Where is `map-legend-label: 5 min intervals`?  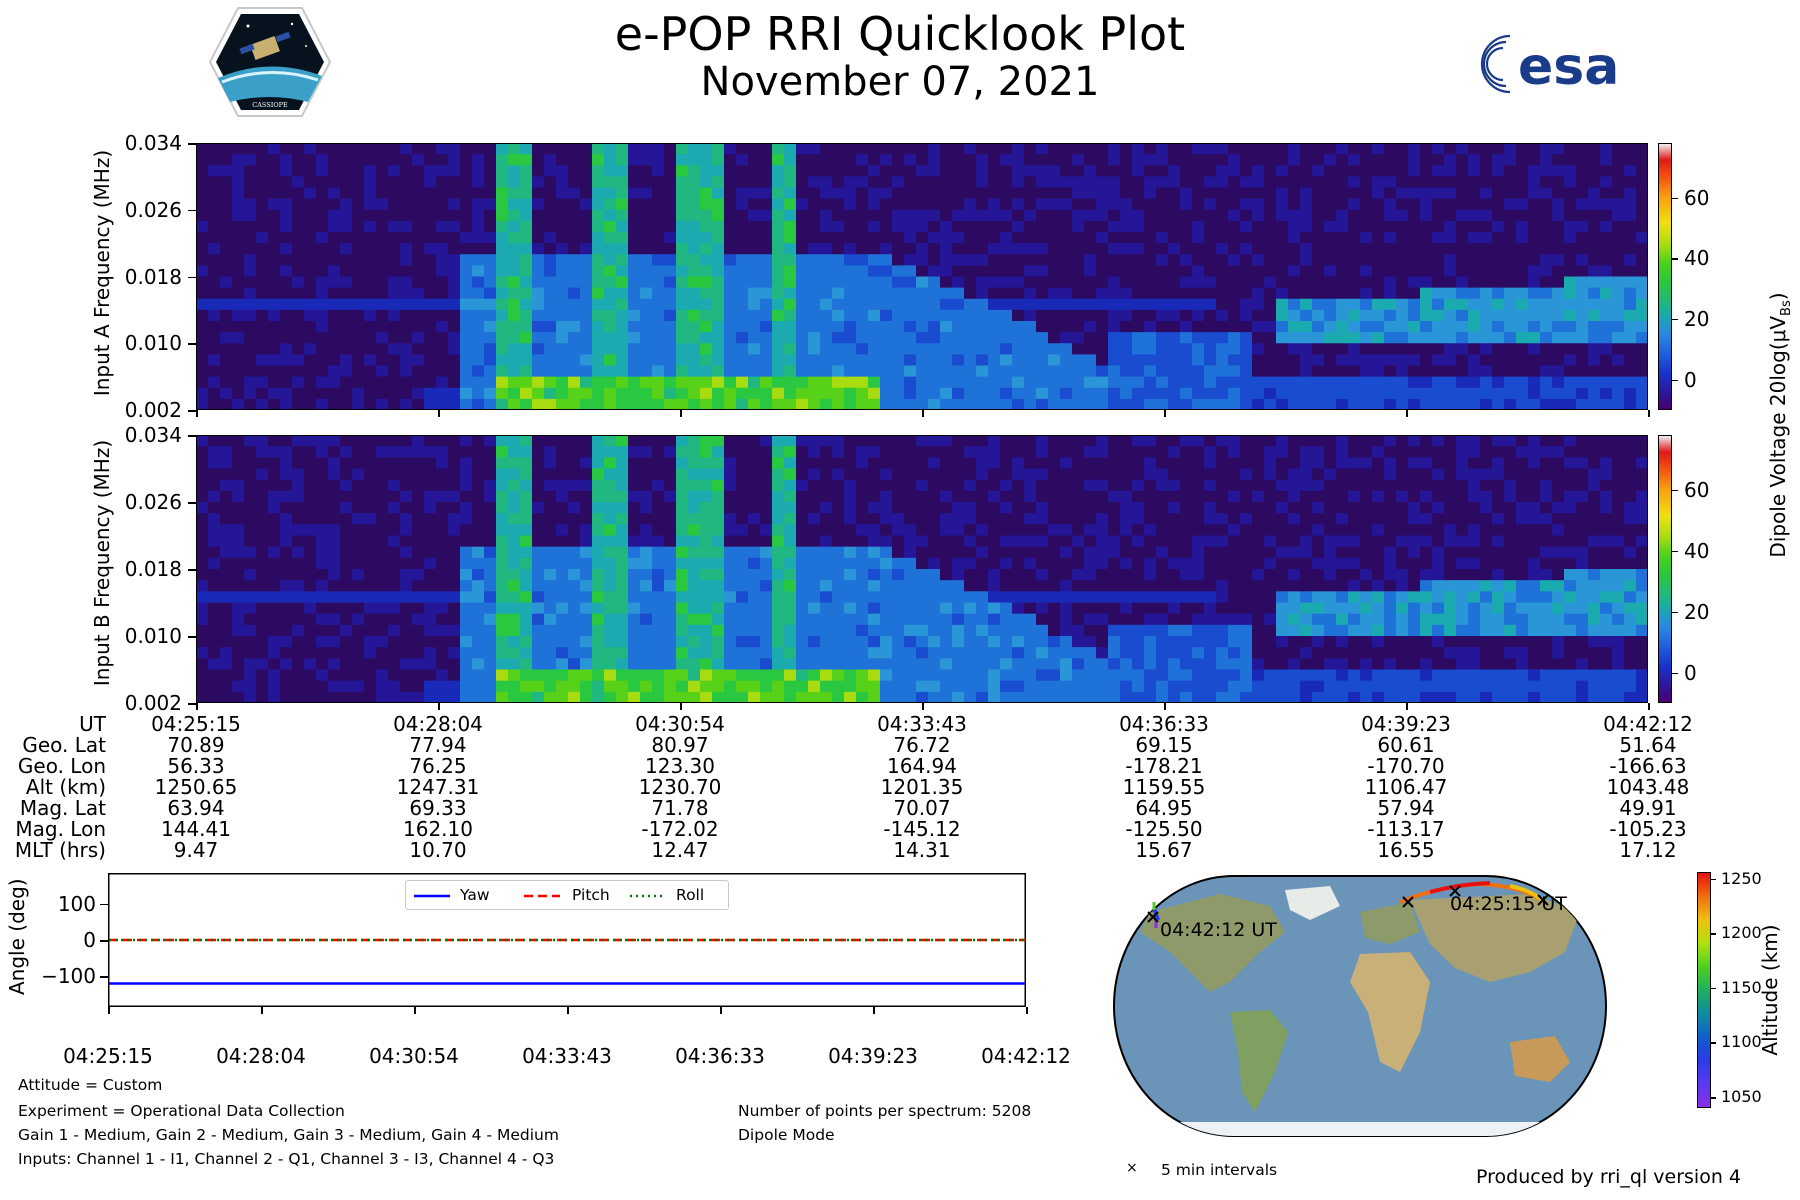
map-legend-label: 5 min intervals is located at coordinates (1219, 1170).